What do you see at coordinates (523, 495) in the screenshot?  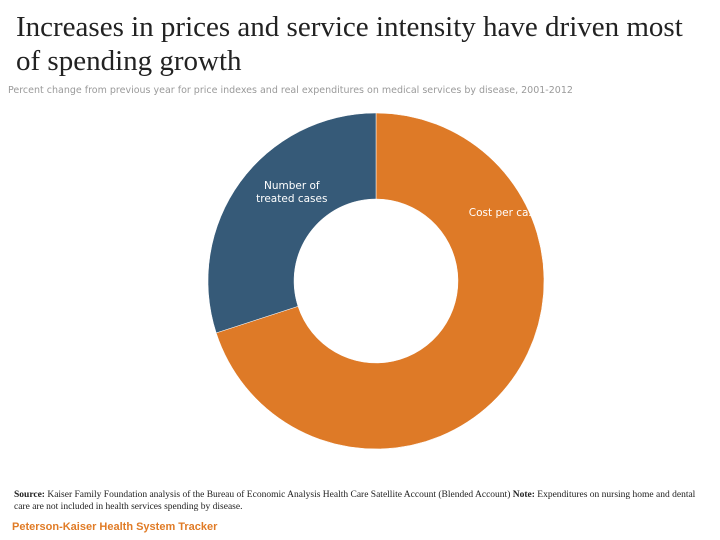 I see `note-label: Note:` at bounding box center [523, 495].